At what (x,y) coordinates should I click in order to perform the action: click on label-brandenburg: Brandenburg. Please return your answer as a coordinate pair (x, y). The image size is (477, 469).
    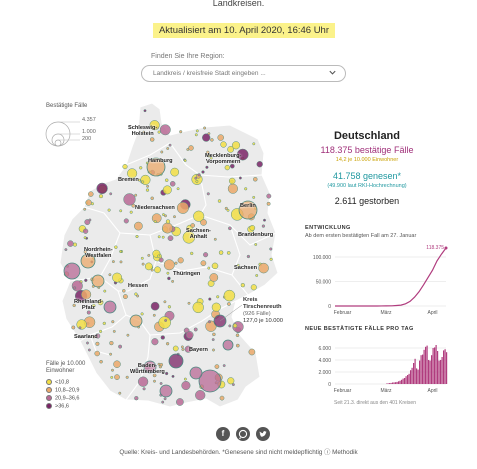
    Looking at the image, I should click on (256, 235).